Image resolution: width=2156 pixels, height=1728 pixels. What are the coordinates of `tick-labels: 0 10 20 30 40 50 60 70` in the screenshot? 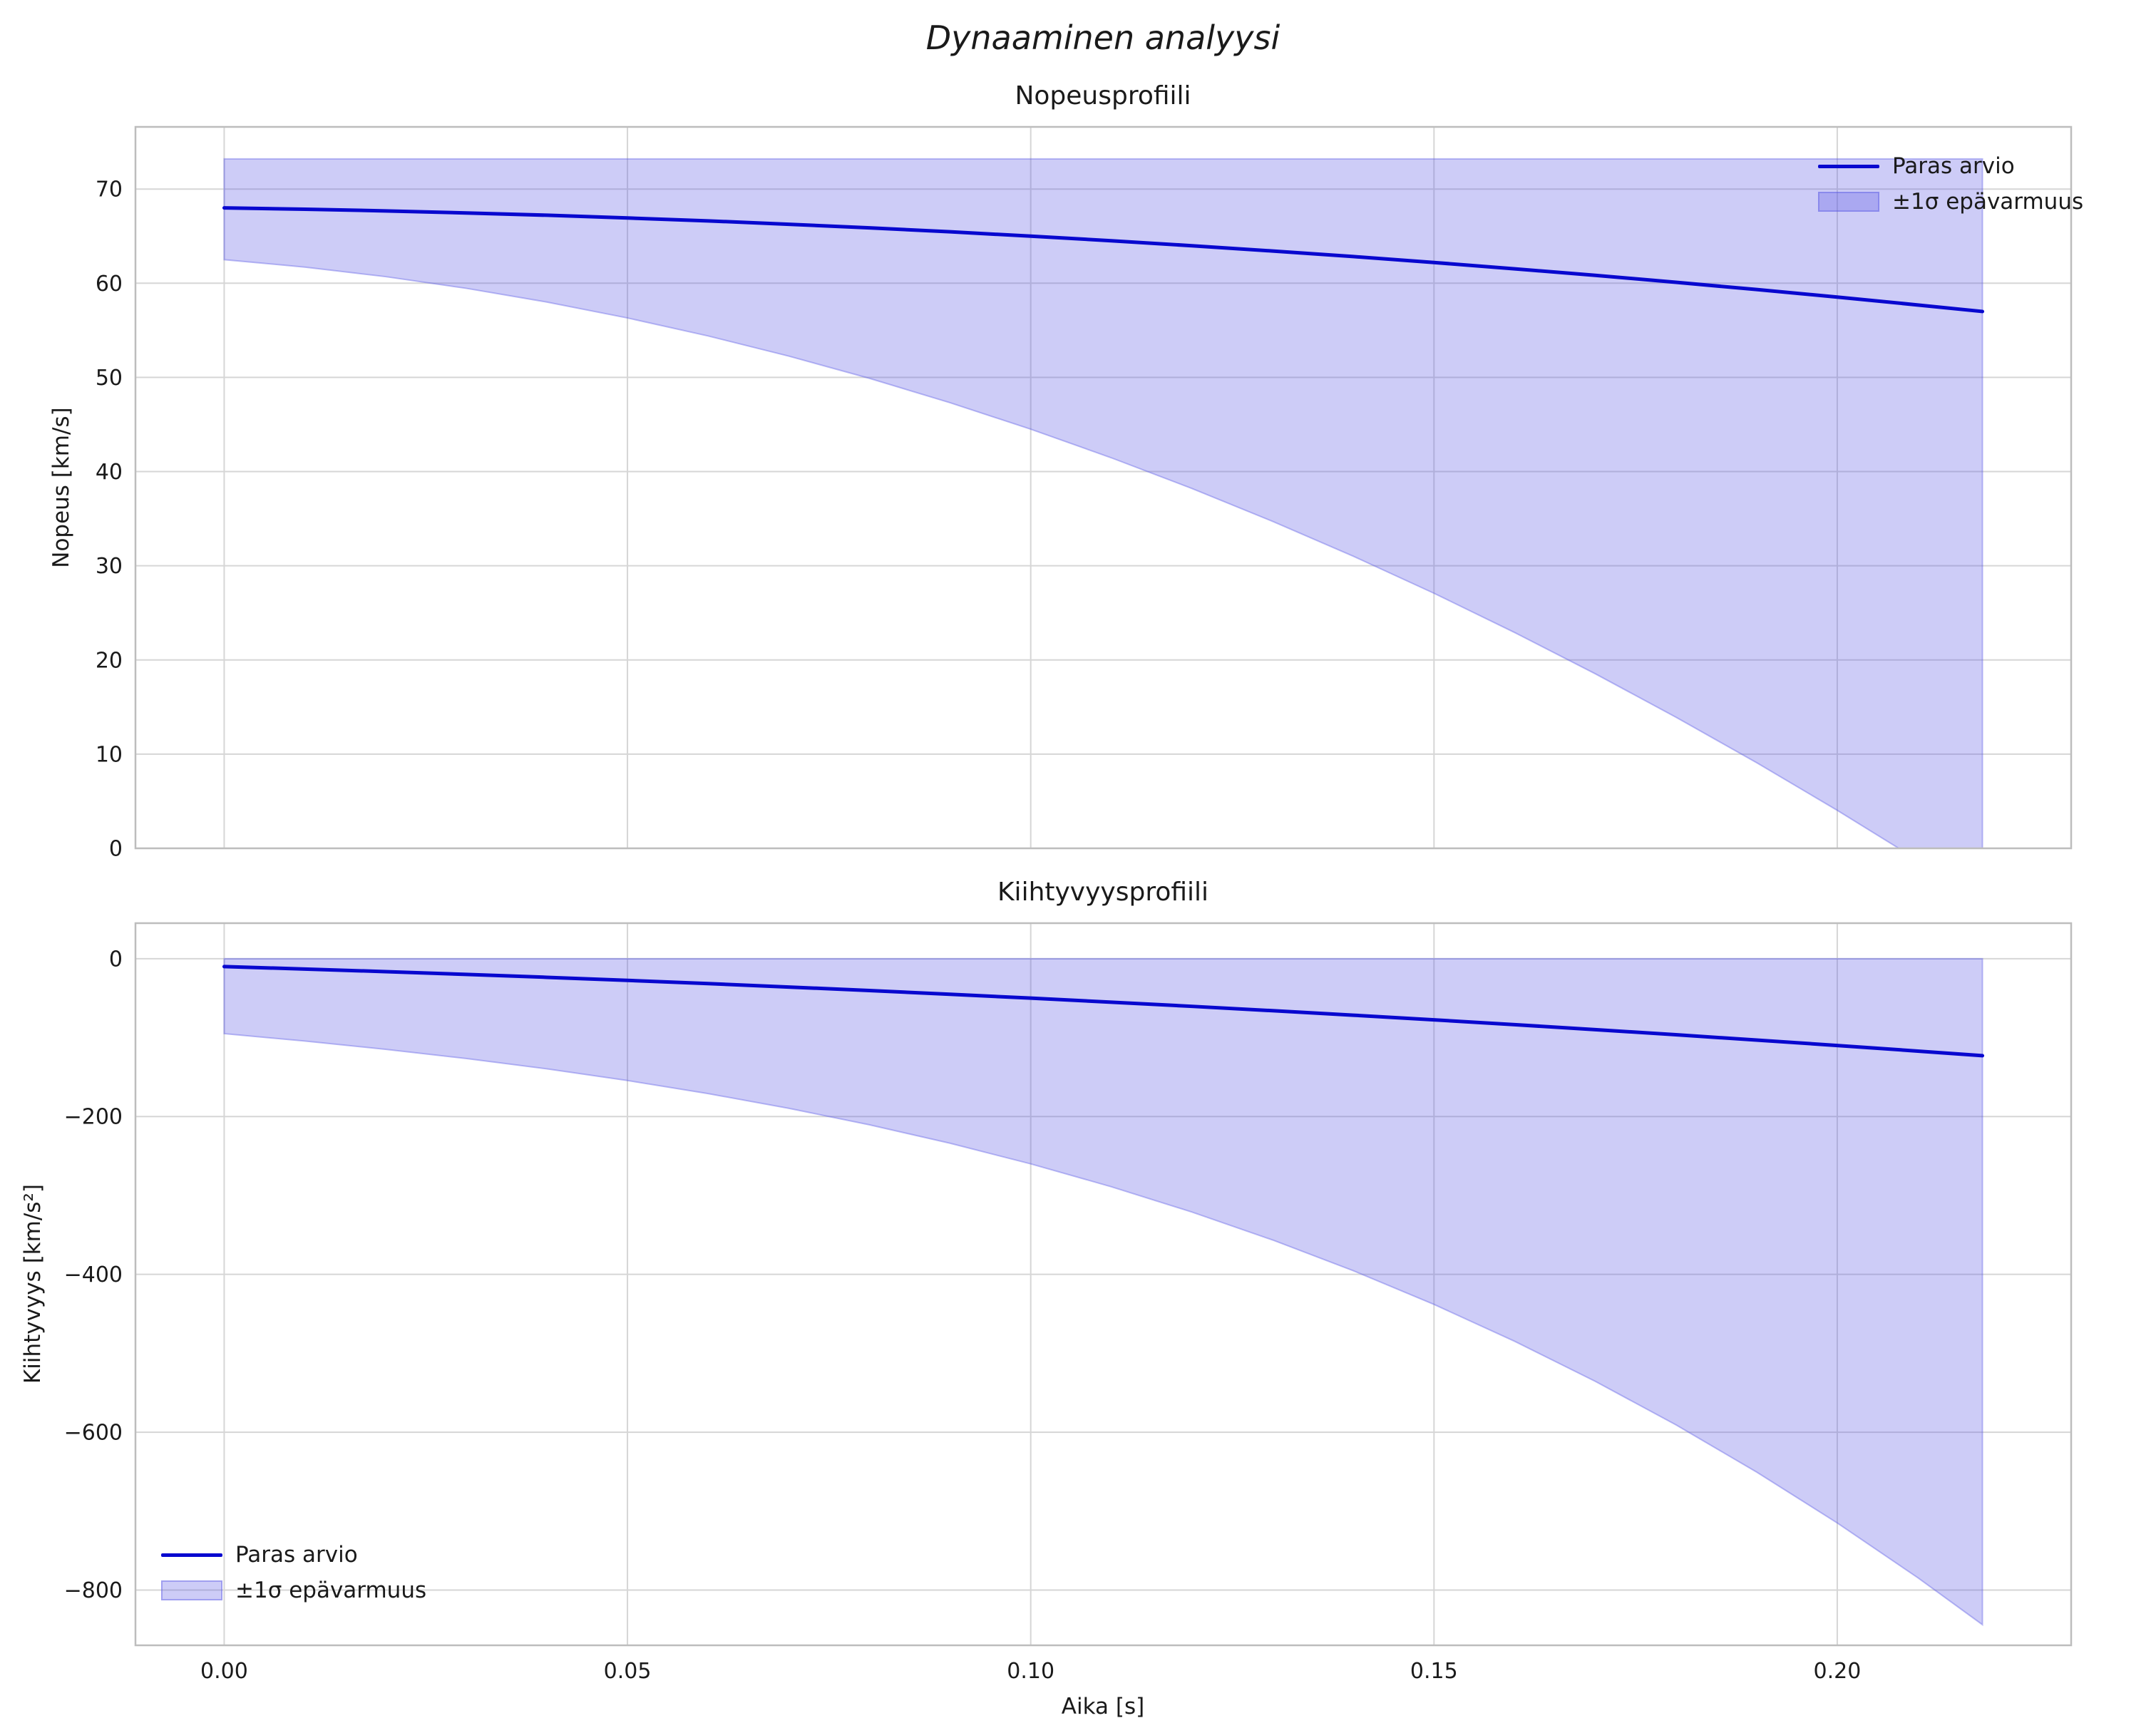 It's located at (109, 520).